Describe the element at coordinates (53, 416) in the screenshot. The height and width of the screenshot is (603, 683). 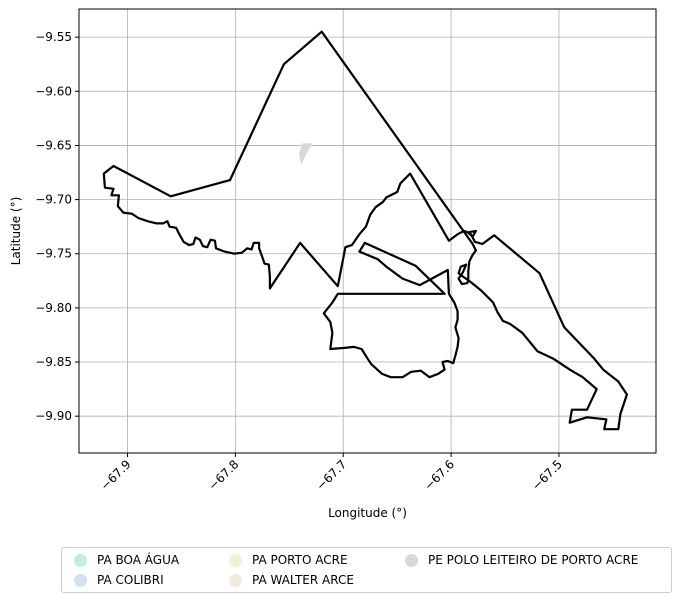
I see `y-tick-label: −9.90` at that location.